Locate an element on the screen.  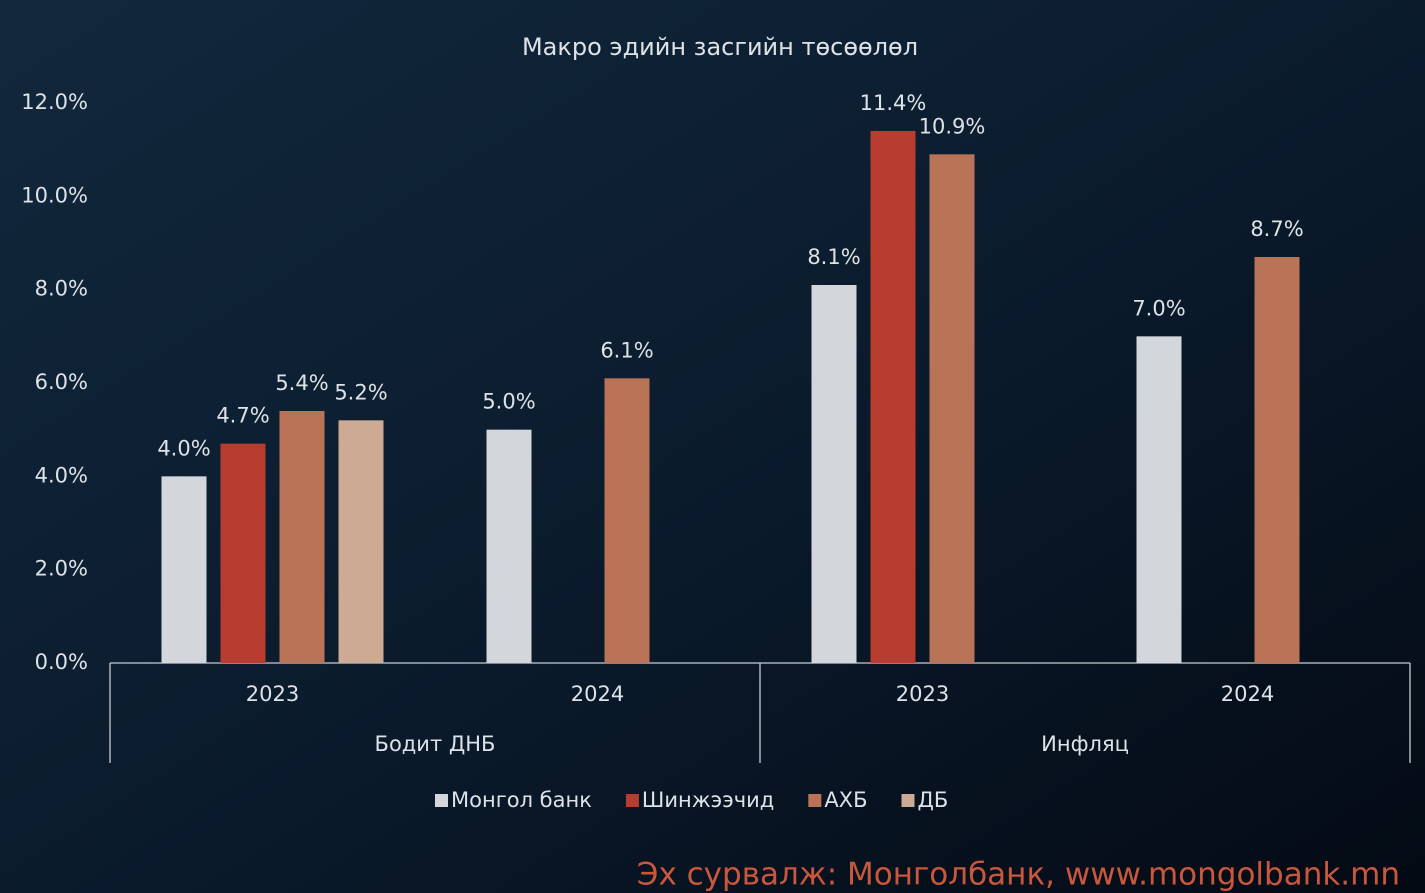
legend-label: Шинжээчид is located at coordinates (708, 800).